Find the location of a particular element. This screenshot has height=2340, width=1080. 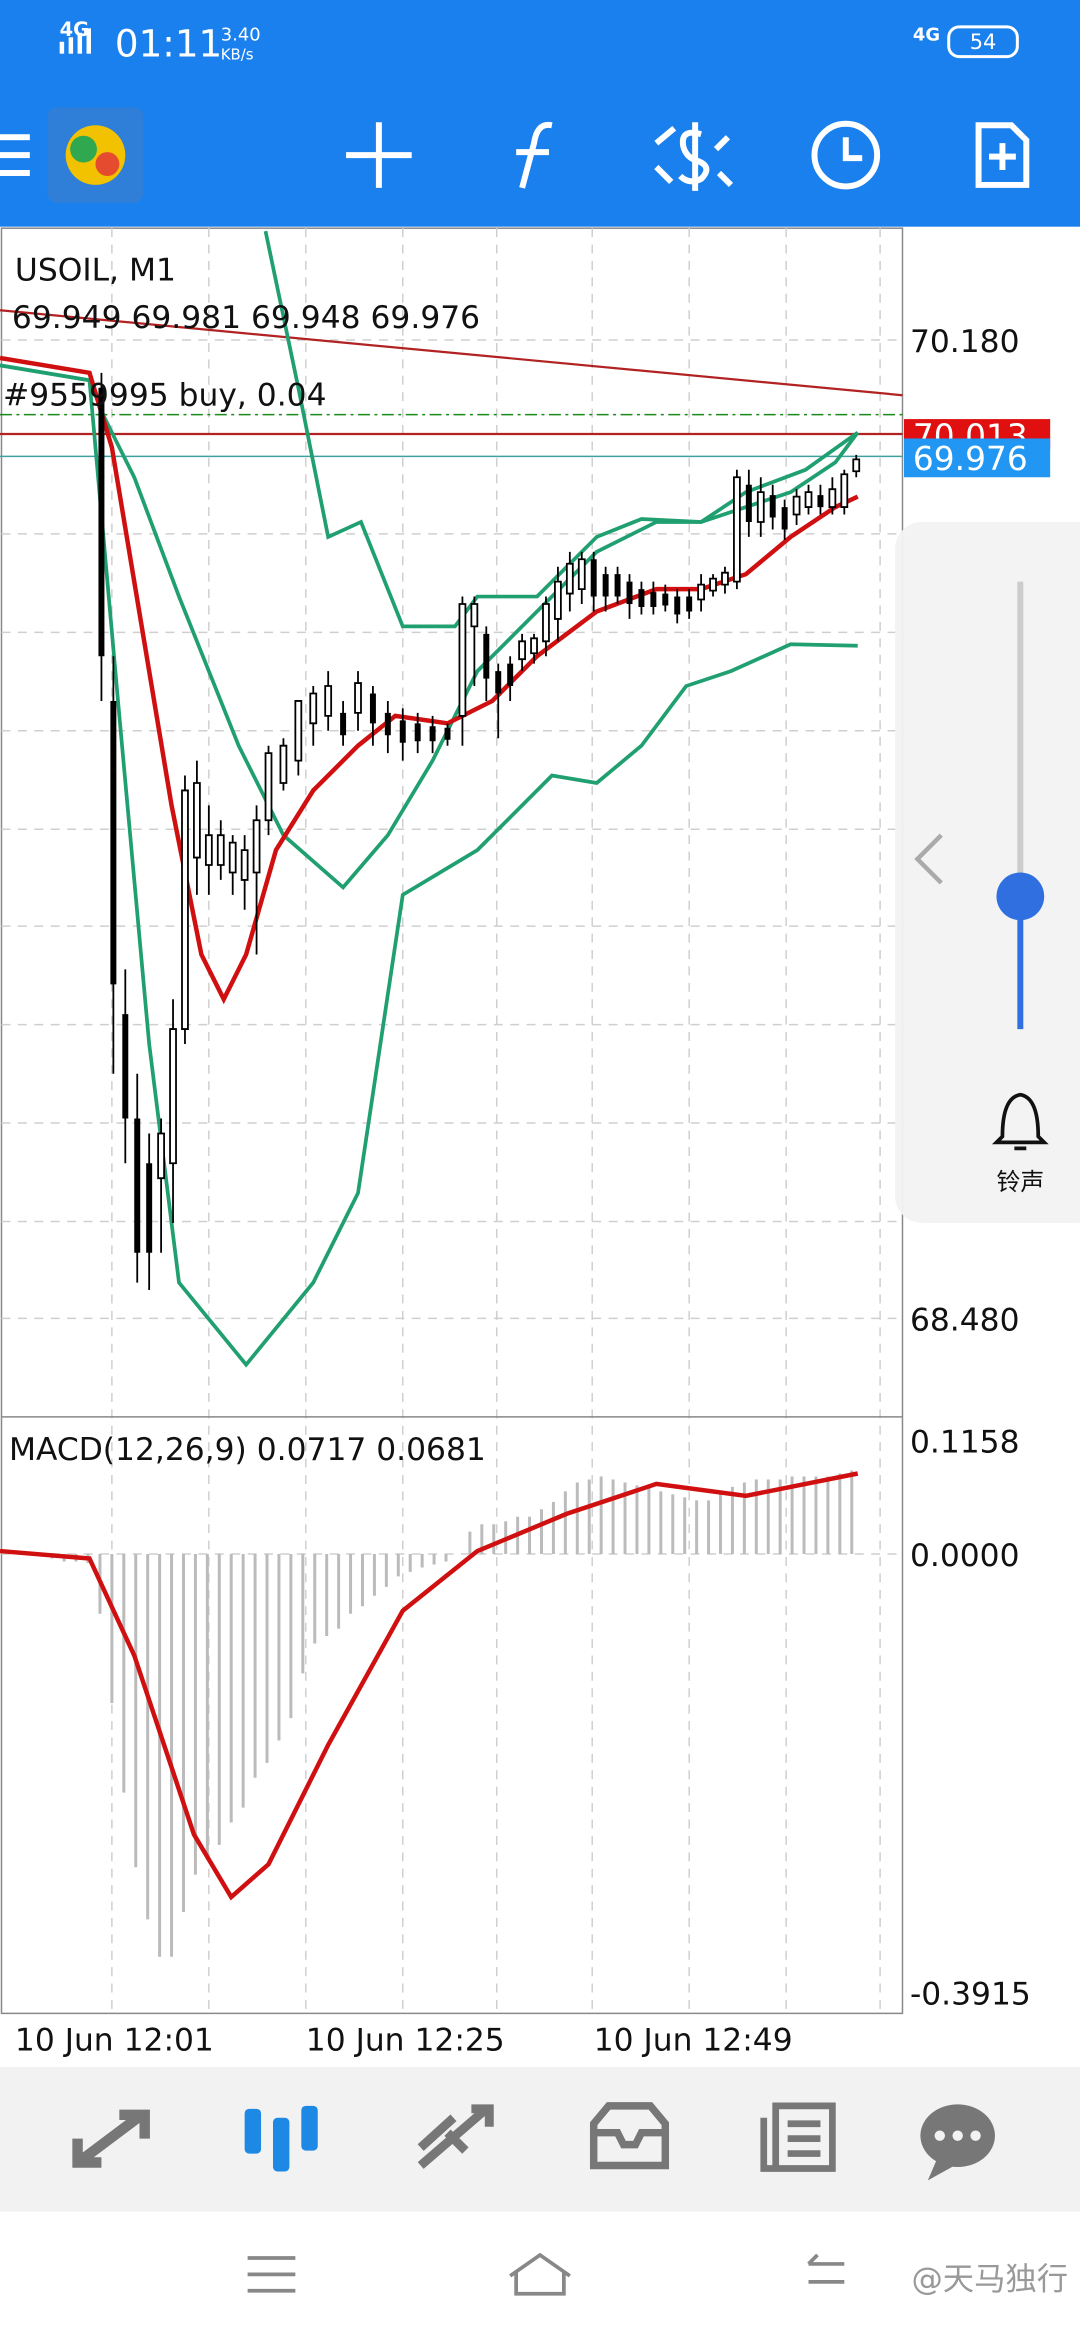

nav-news is located at coordinates (798, 2137).